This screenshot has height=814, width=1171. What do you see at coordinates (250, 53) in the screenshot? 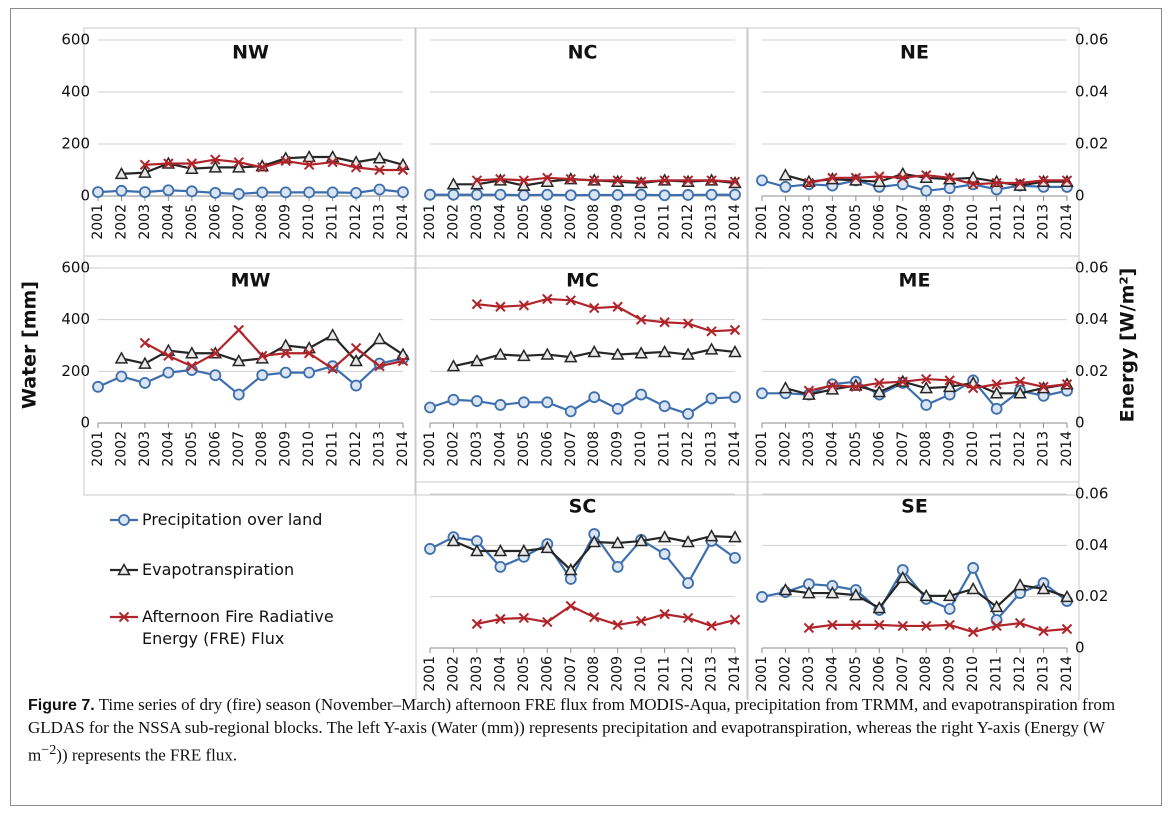
I see `panel-title: NW` at bounding box center [250, 53].